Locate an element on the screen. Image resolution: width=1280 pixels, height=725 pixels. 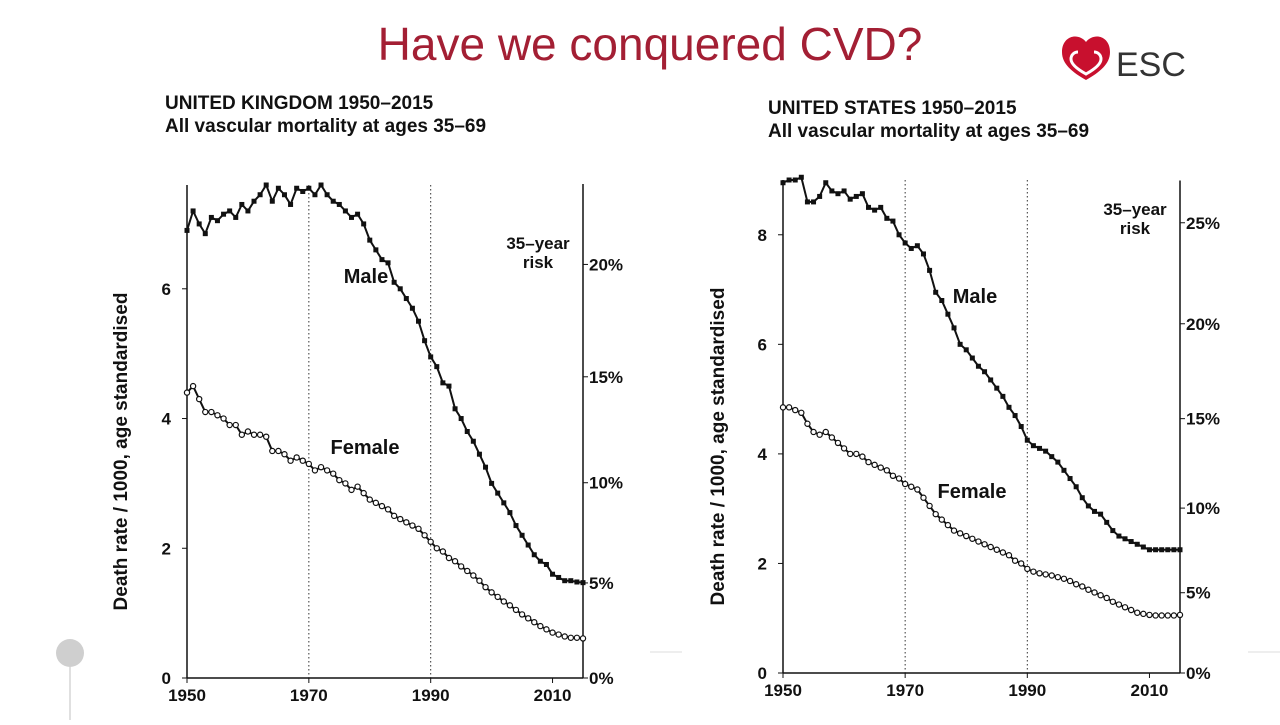
chart-title: UNITED KINGDOM 1950–2015 is located at coordinates (299, 103).